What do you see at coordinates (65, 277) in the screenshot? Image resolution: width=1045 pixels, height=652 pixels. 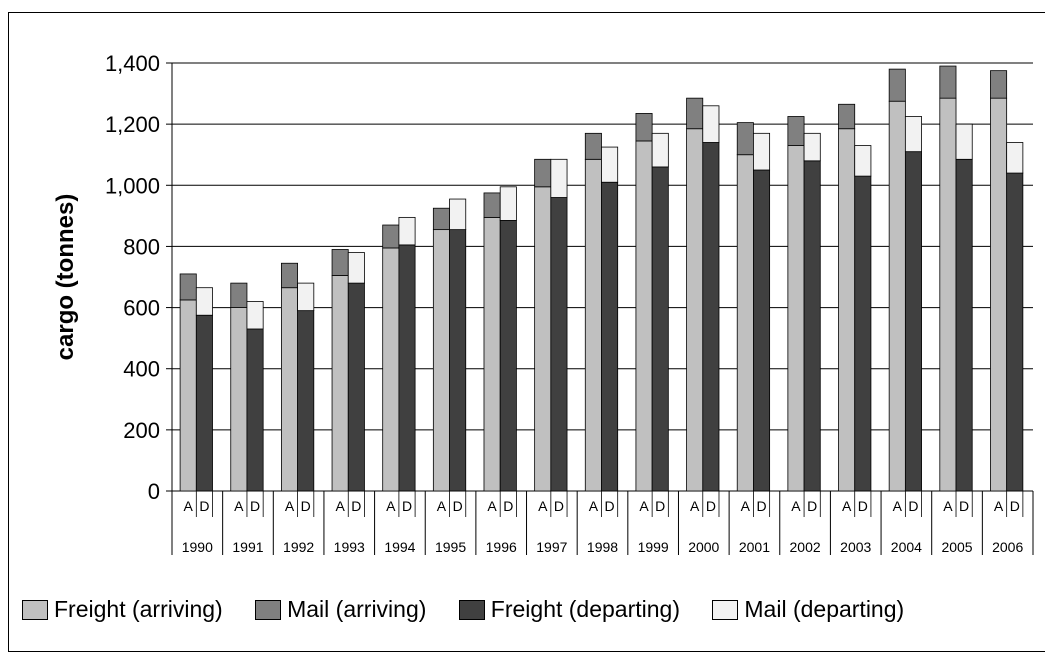 I see `y-axis-label: cargo (tonnes)` at bounding box center [65, 277].